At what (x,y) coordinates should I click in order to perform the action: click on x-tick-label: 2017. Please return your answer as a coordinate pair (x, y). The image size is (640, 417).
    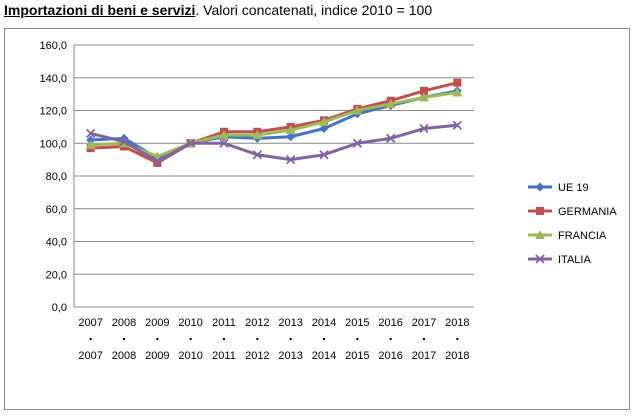
    Looking at the image, I should click on (424, 323).